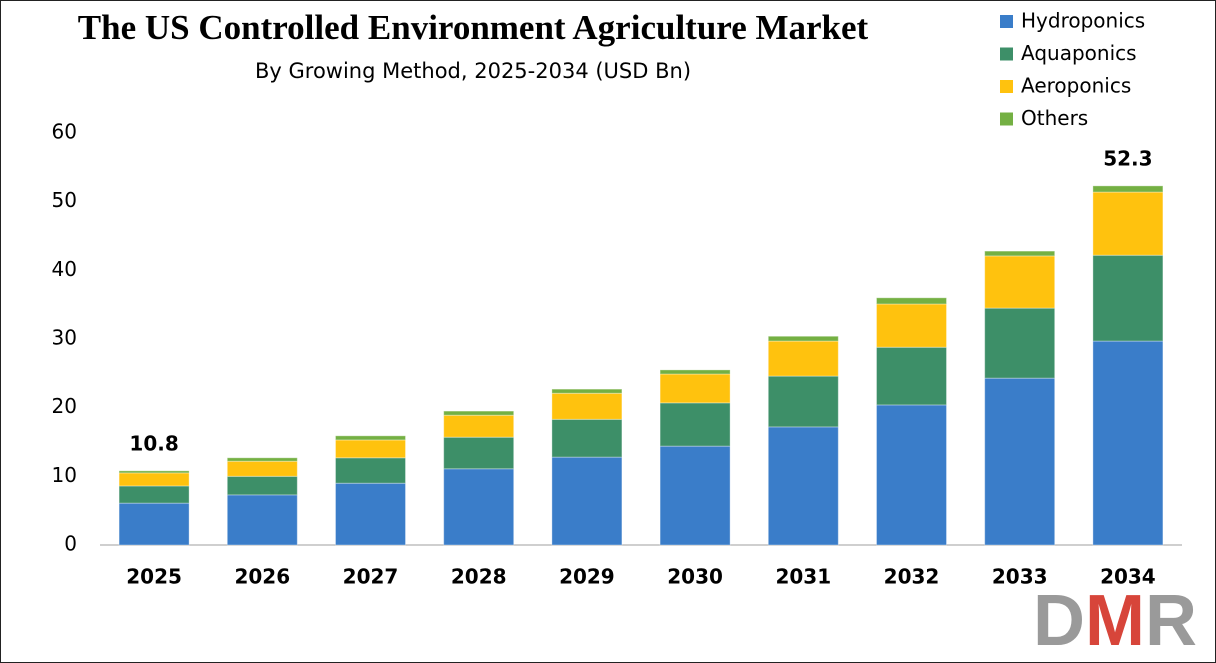 This screenshot has width=1216, height=663. What do you see at coordinates (1171, 621) in the screenshot?
I see `logo-letter: R` at bounding box center [1171, 621].